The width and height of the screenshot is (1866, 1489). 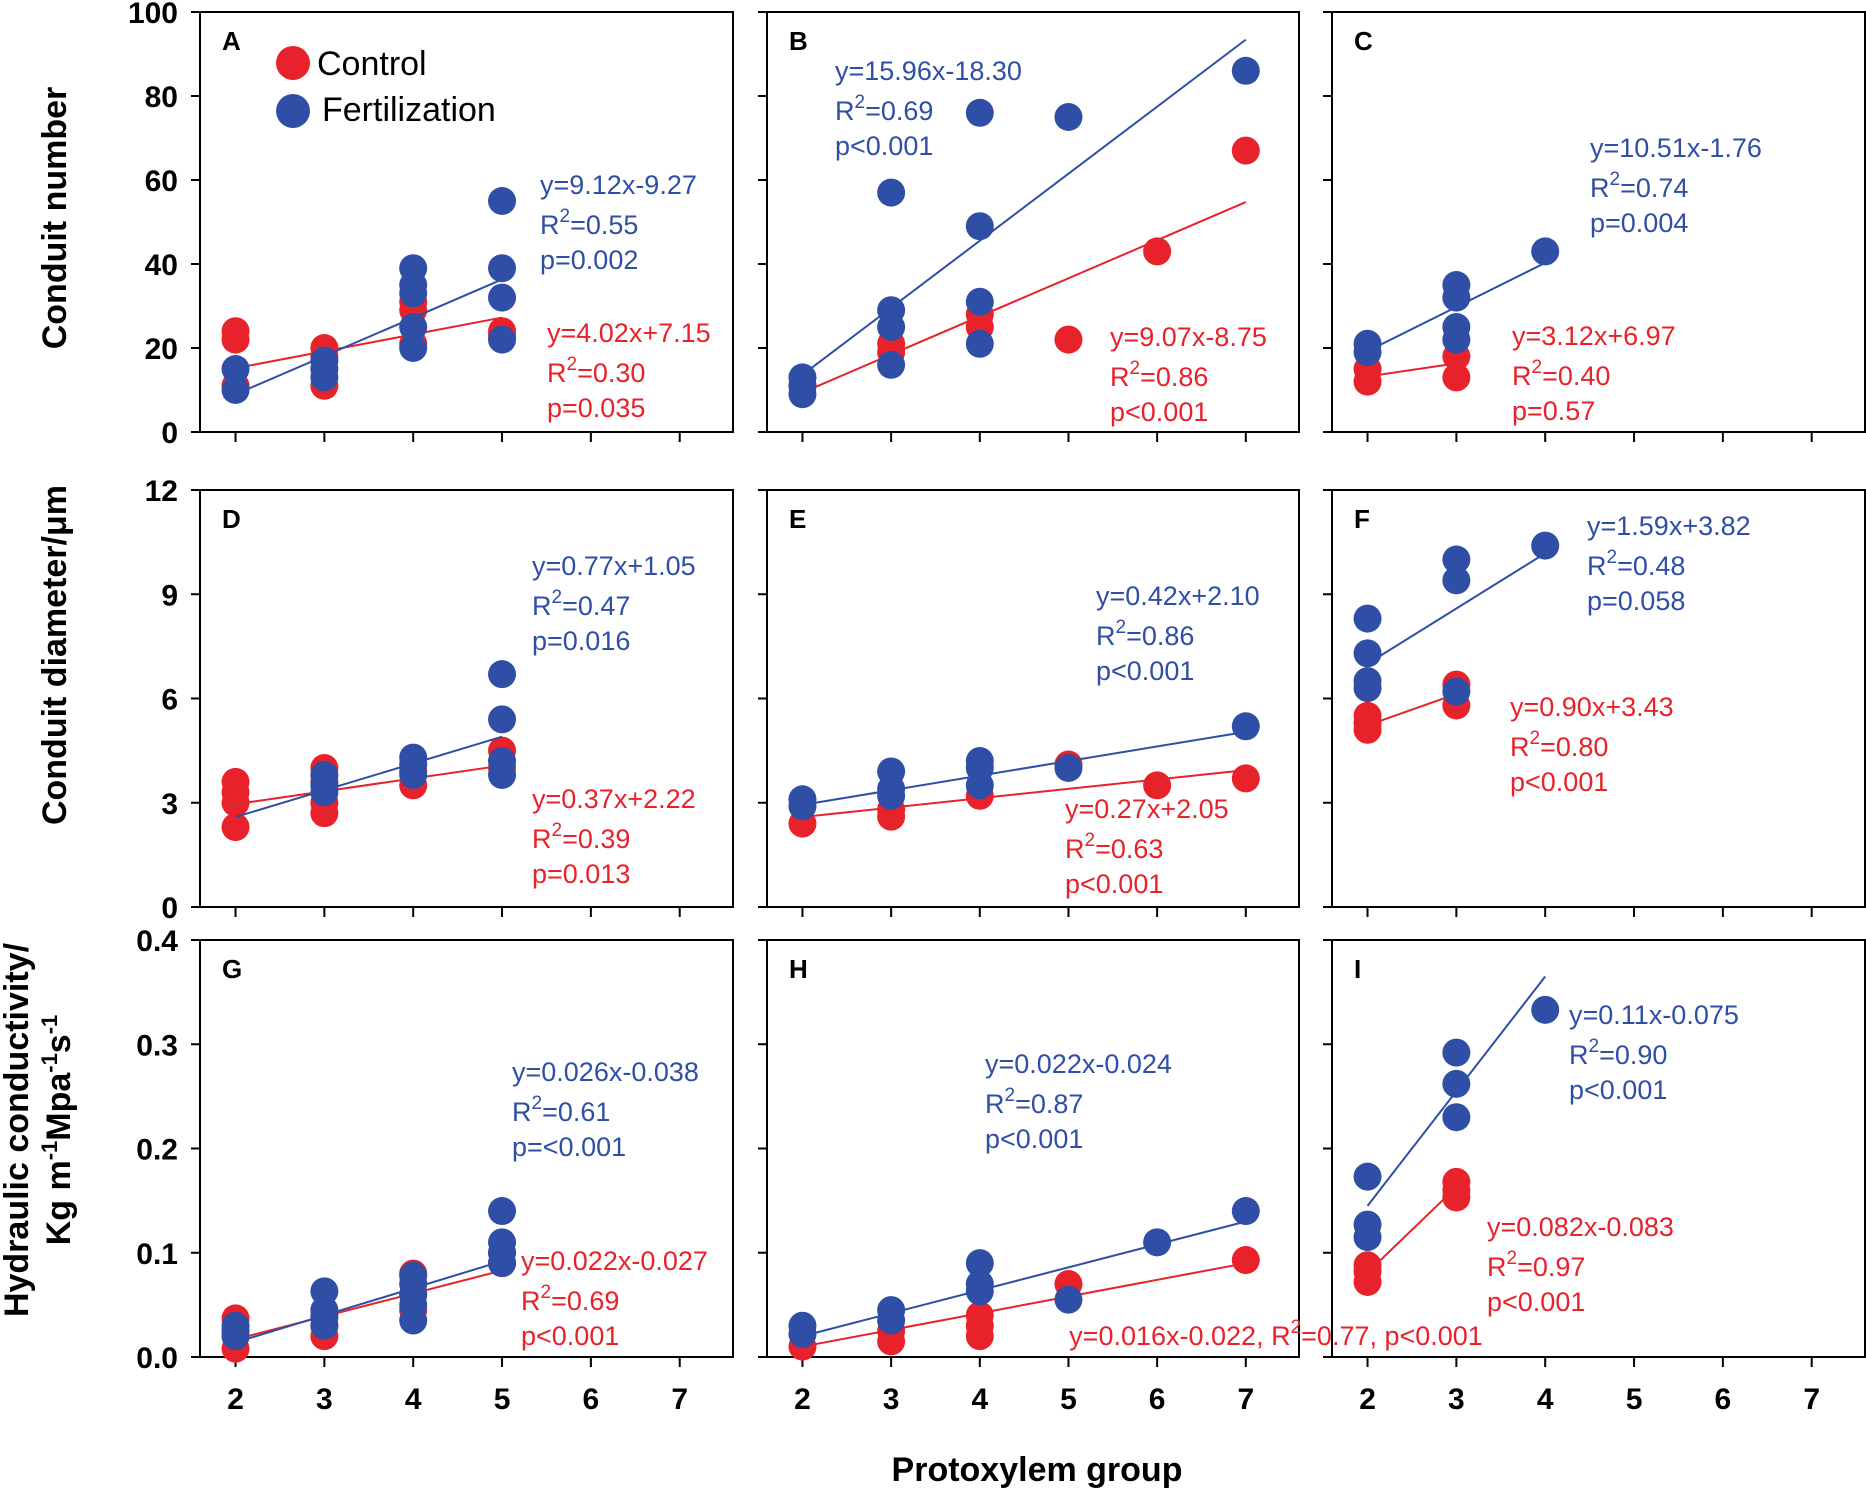 I want to click on y-tick-label: 0.4, so click(x=157, y=941).